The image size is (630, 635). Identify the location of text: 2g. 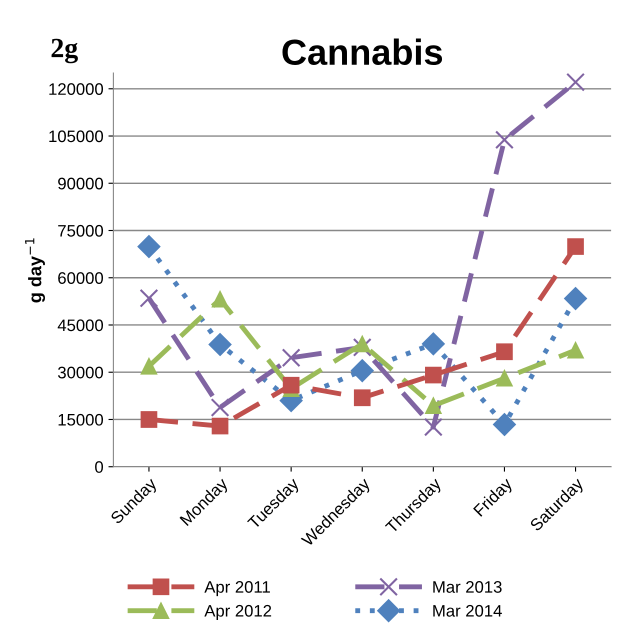
(65, 51).